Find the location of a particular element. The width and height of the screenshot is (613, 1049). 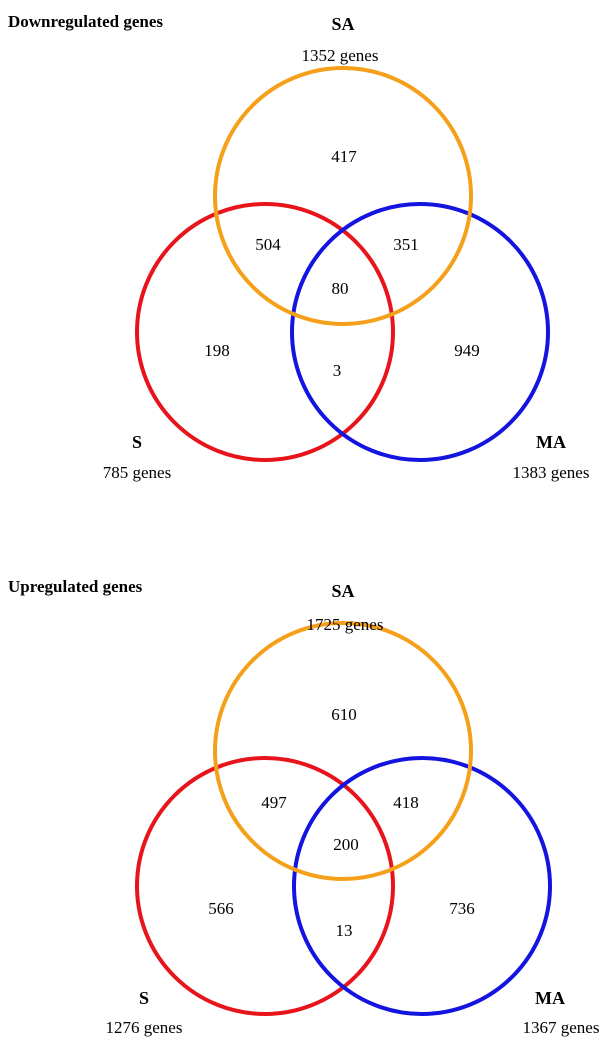

diagram-title: Upregulated genes is located at coordinates (75, 586).